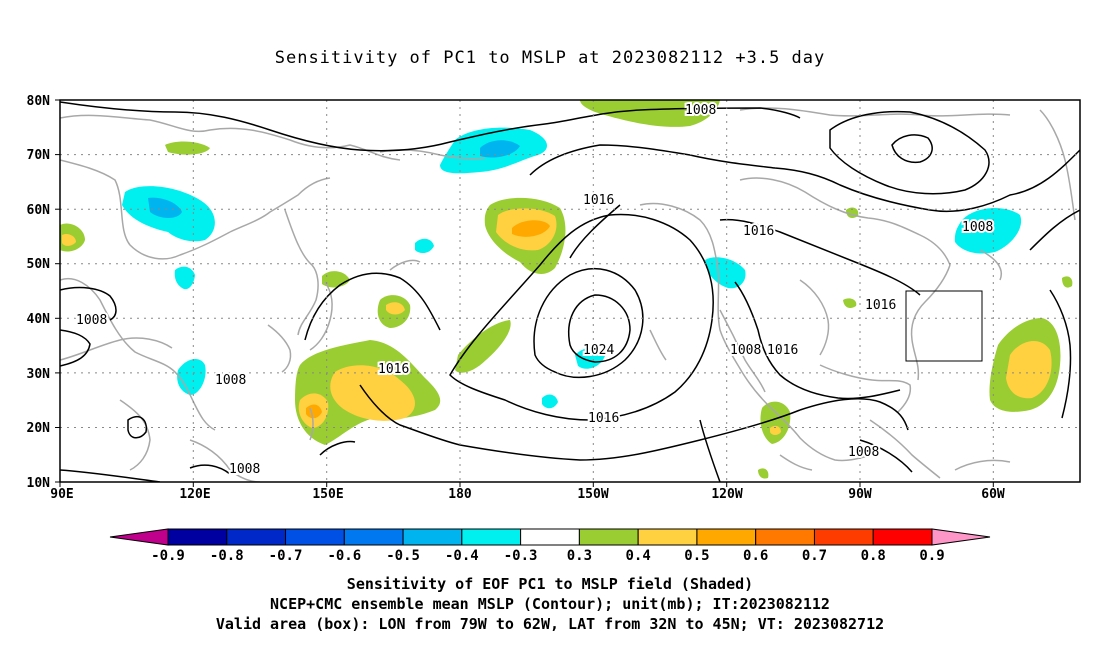 This screenshot has height=650, width=1100. I want to click on neg-area-labrador, so click(988, 230).